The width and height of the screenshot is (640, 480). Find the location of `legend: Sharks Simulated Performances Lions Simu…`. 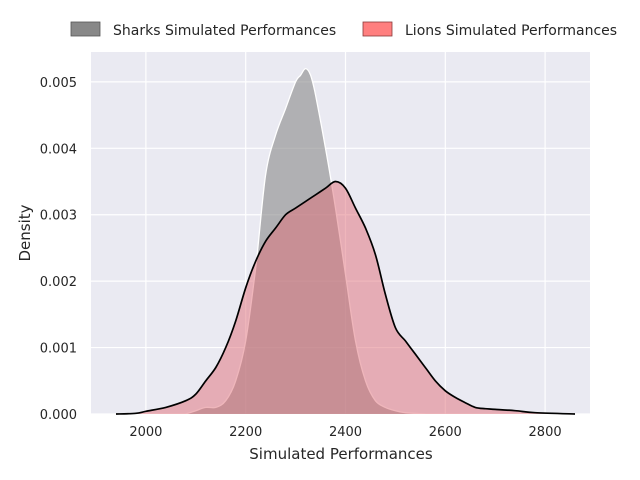

legend: Sharks Simulated Performances Lions Simu… is located at coordinates (343, 30).